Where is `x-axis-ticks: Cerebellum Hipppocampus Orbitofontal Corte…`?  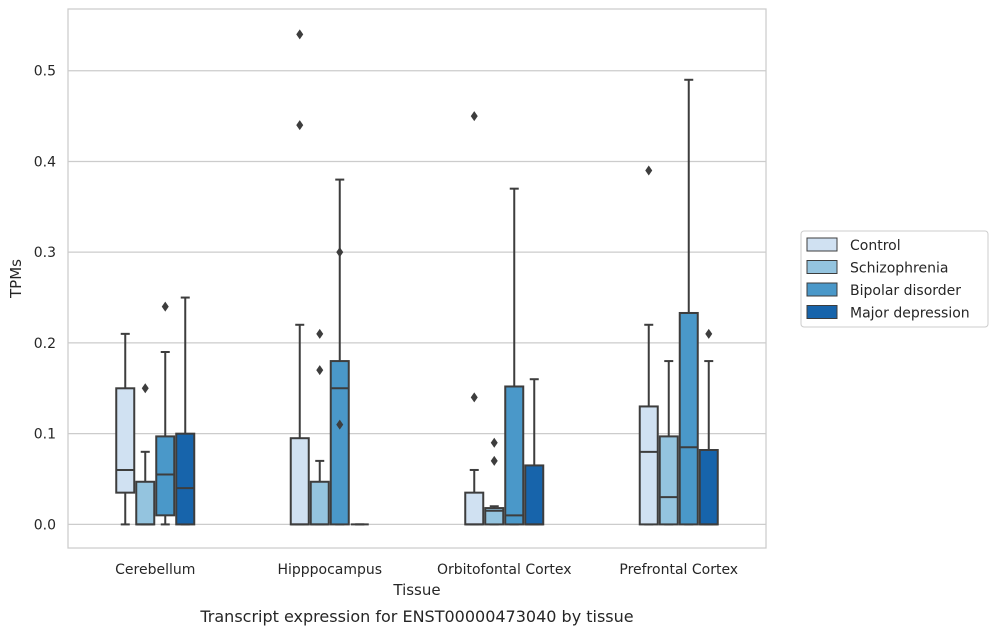
x-axis-ticks: Cerebellum Hipppocampus Orbitofontal Corte… is located at coordinates (426, 570).